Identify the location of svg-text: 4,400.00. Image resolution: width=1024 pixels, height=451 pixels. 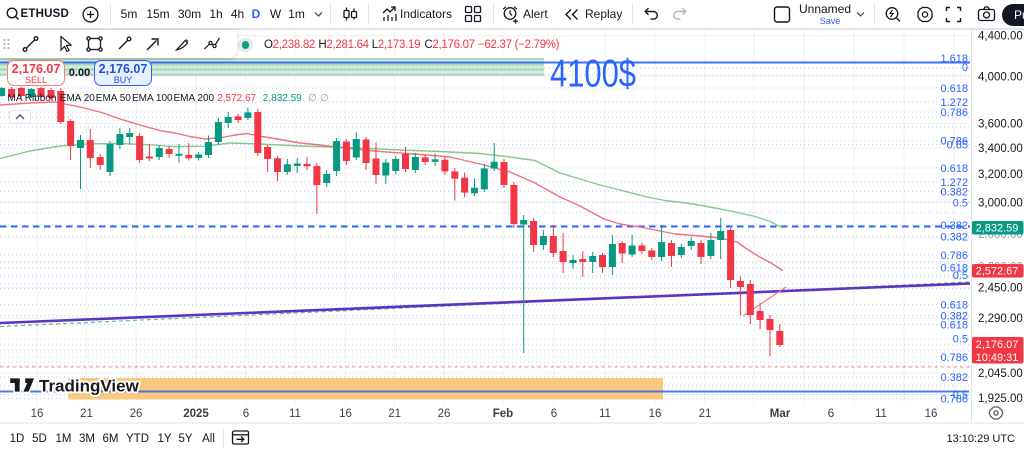
(1000, 37).